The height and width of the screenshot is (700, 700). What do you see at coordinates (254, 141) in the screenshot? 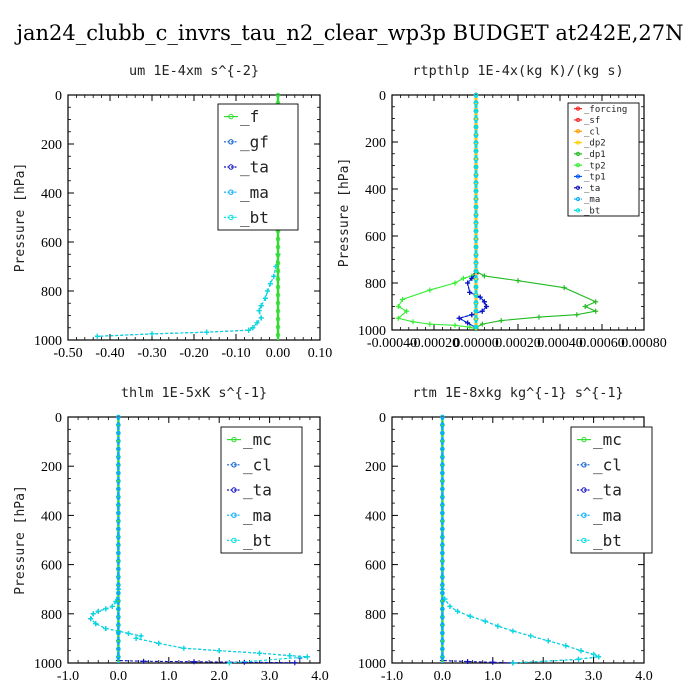
I see `legend-label: _gf` at bounding box center [254, 141].